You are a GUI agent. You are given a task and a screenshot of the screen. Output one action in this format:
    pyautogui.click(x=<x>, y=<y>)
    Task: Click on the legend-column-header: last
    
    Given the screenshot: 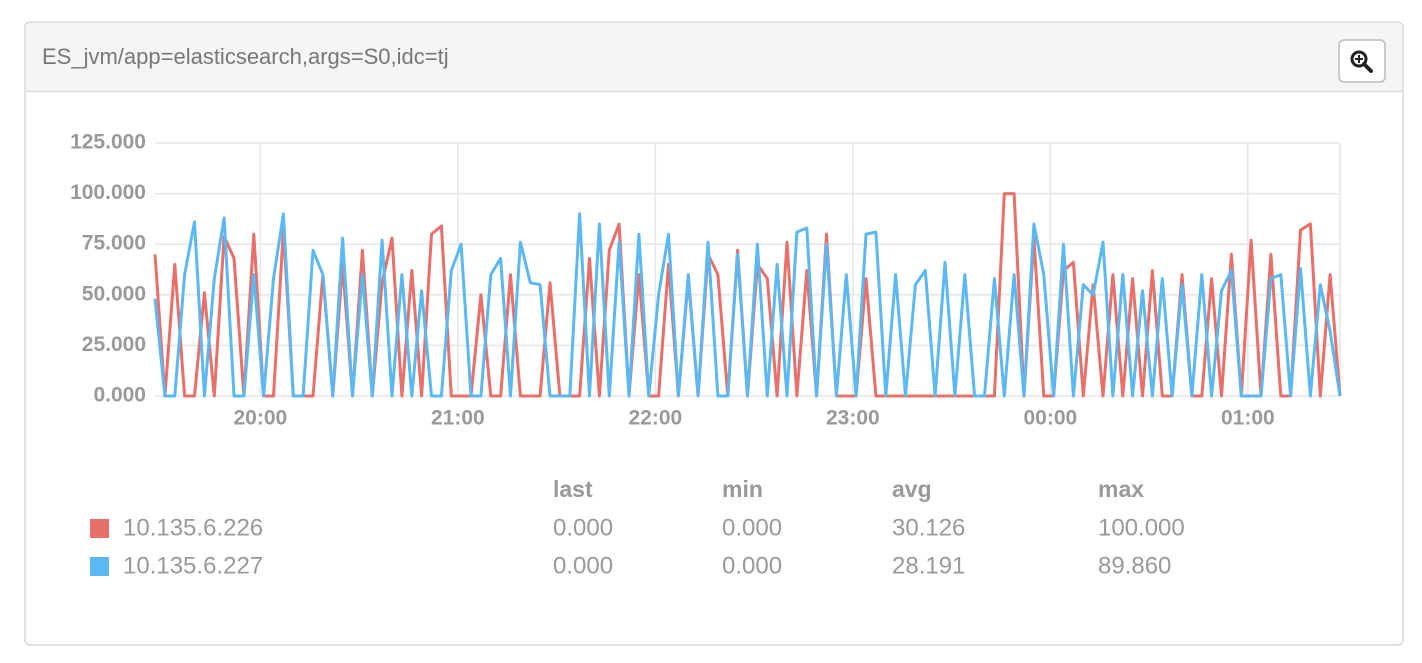 What is the action you would take?
    pyautogui.click(x=573, y=489)
    